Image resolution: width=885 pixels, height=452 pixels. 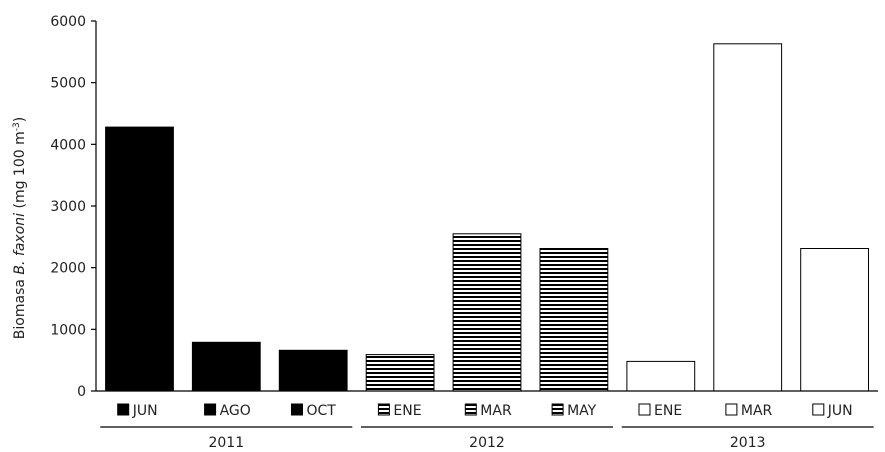 What do you see at coordinates (20, 119) in the screenshot?
I see `y-axis-title-unit-close: )` at bounding box center [20, 119].